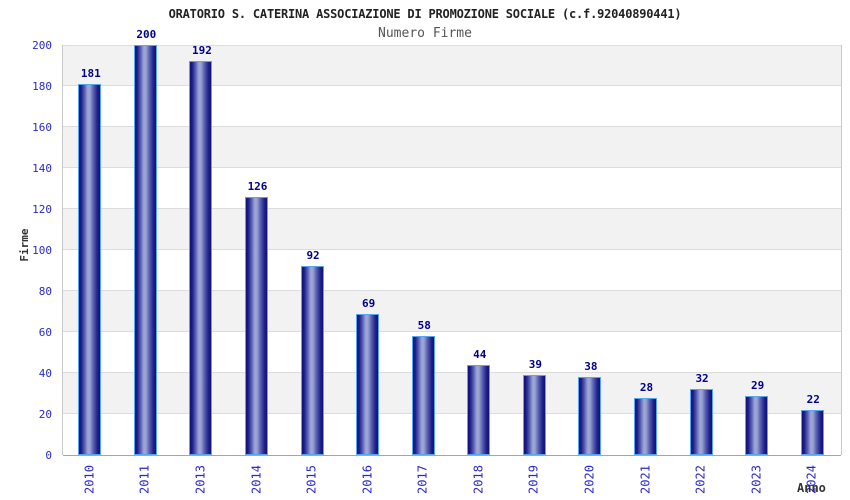  I want to click on x-tick-label: 2013, so click(200, 479).